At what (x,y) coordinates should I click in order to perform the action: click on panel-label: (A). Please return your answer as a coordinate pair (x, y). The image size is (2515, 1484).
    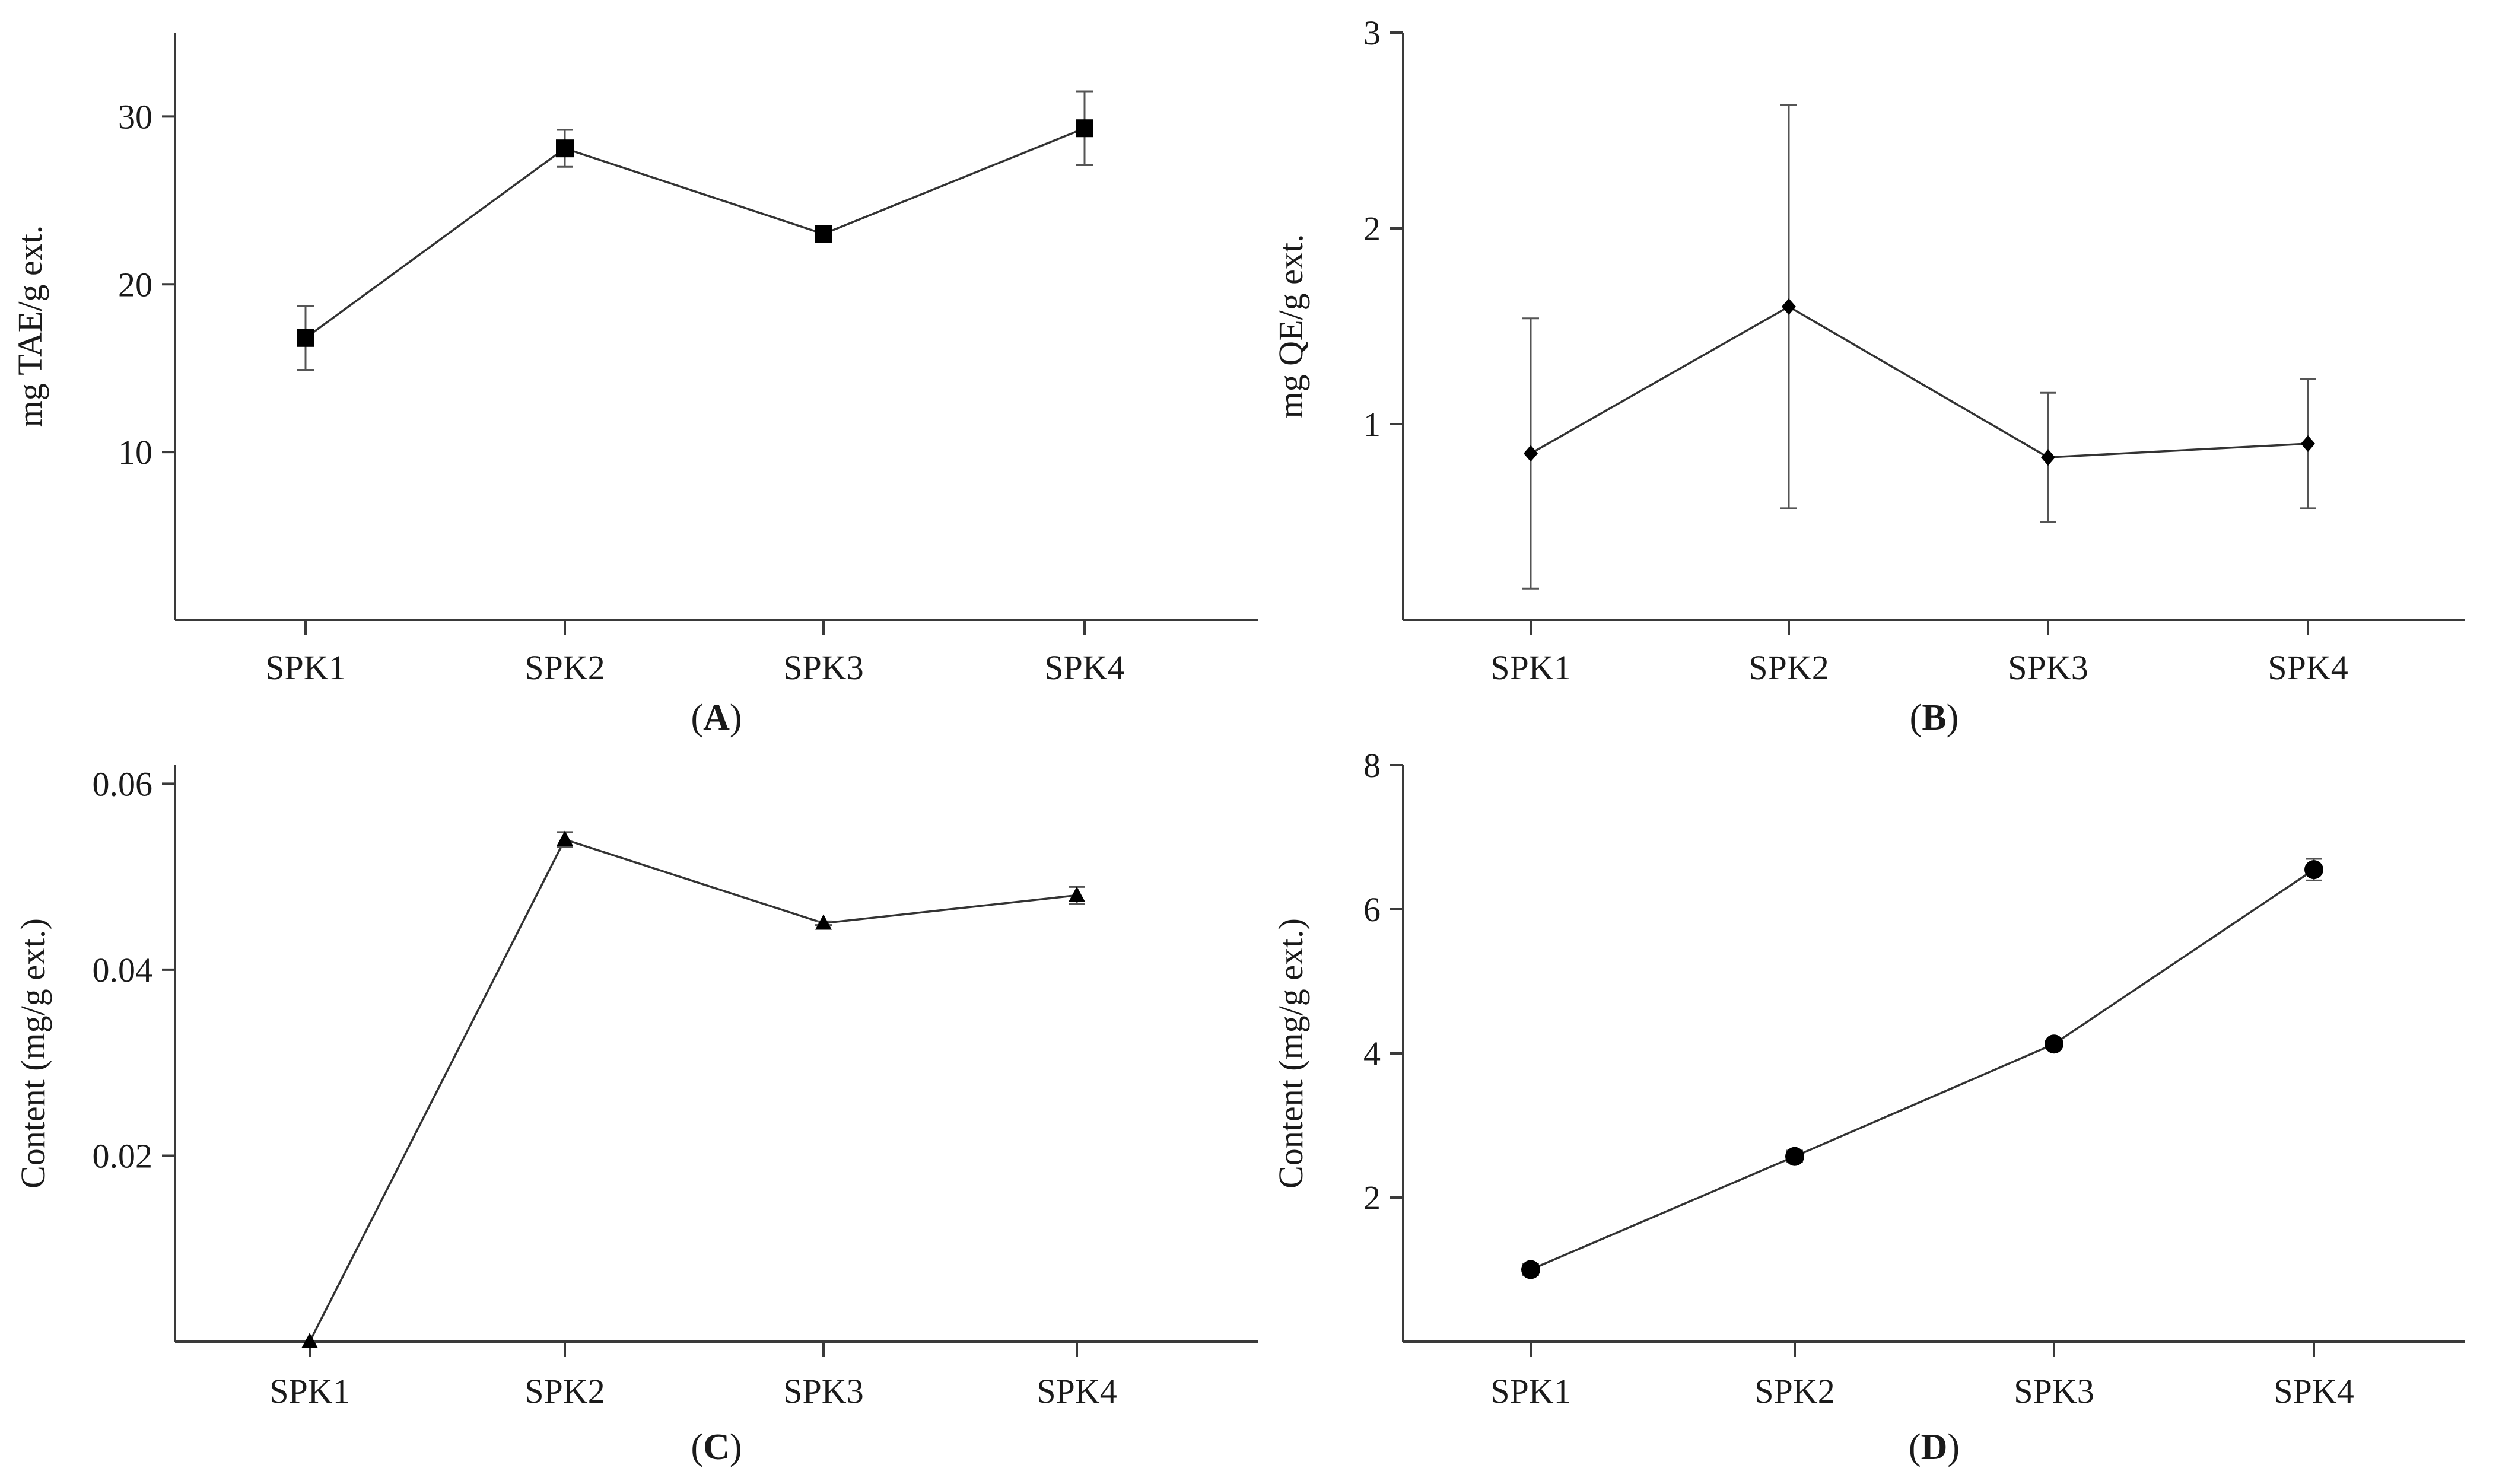
    Looking at the image, I should click on (717, 718).